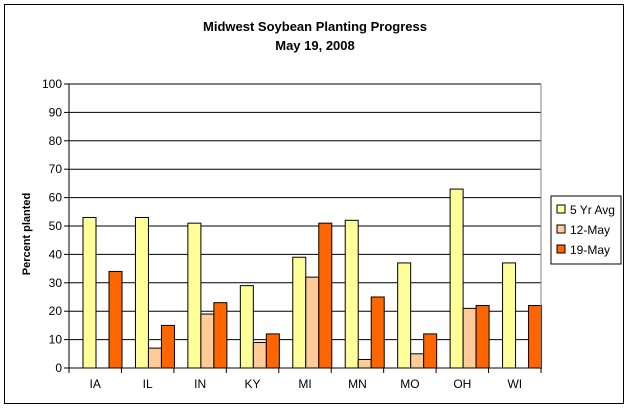 The height and width of the screenshot is (410, 630). Describe the element at coordinates (56, 340) in the screenshot. I see `y-tick-label: 10` at that location.